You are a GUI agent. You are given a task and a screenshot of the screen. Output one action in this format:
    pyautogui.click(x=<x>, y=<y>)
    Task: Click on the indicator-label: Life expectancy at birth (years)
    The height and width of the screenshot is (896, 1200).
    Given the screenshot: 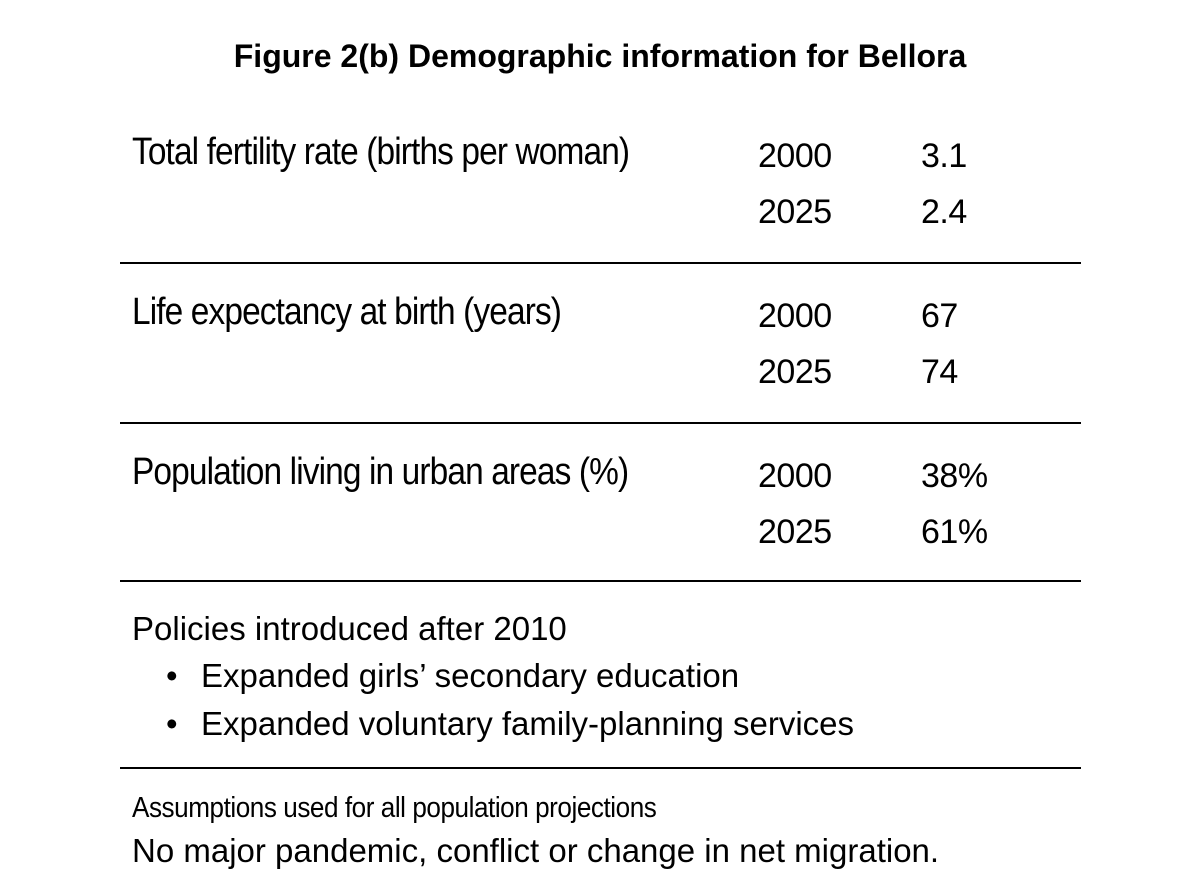 What is the action you would take?
    pyautogui.click(x=347, y=312)
    